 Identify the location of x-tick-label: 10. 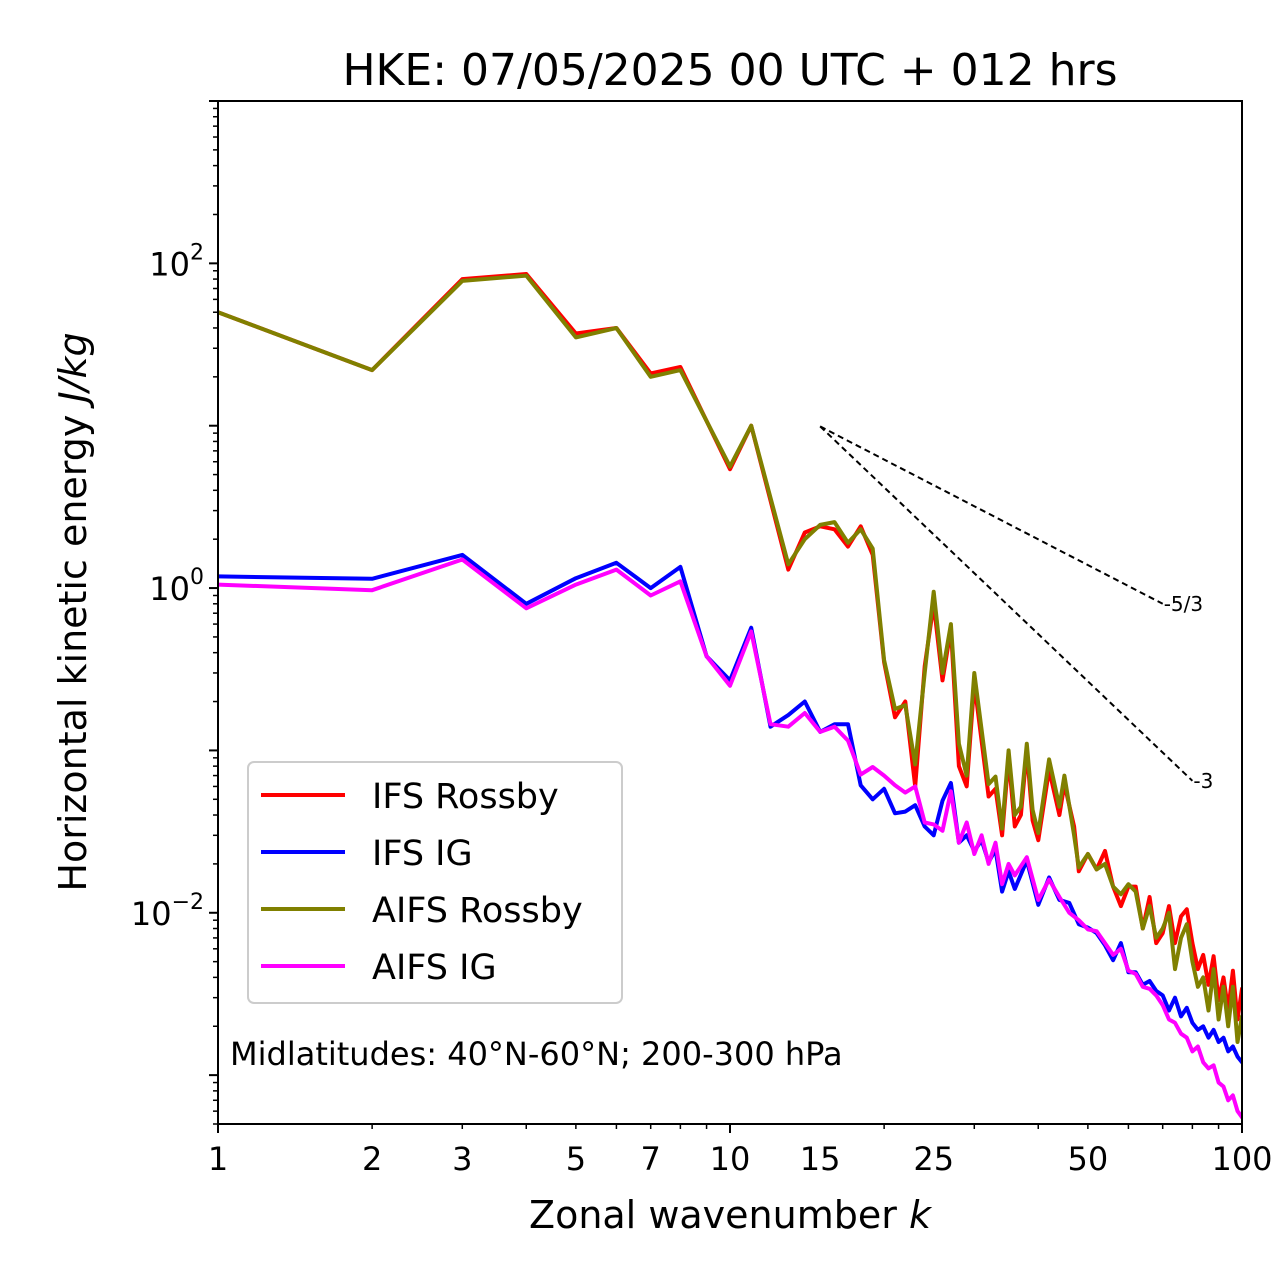
(730, 1159).